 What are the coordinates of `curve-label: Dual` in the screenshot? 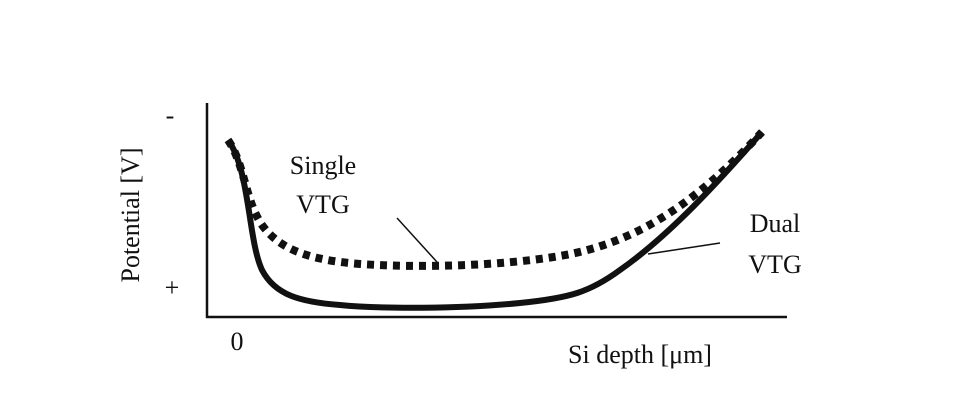 It's located at (775, 223).